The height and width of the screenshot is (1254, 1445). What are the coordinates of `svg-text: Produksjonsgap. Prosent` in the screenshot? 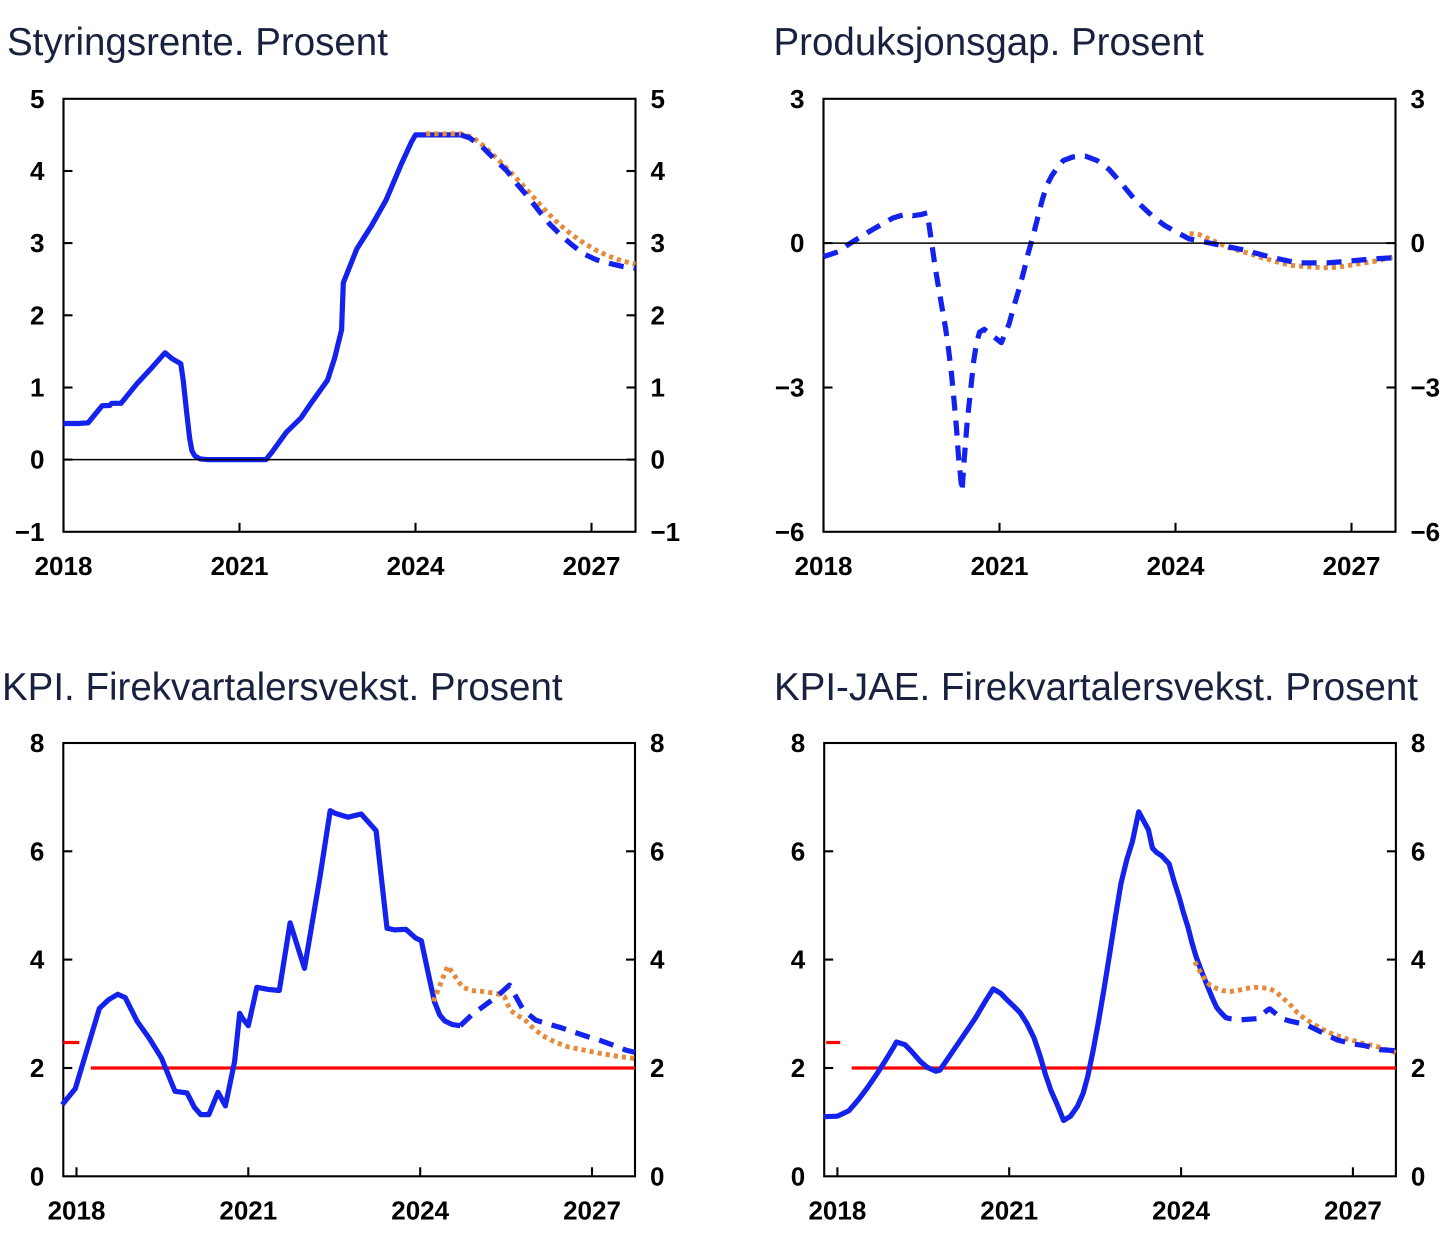 It's located at (989, 42).